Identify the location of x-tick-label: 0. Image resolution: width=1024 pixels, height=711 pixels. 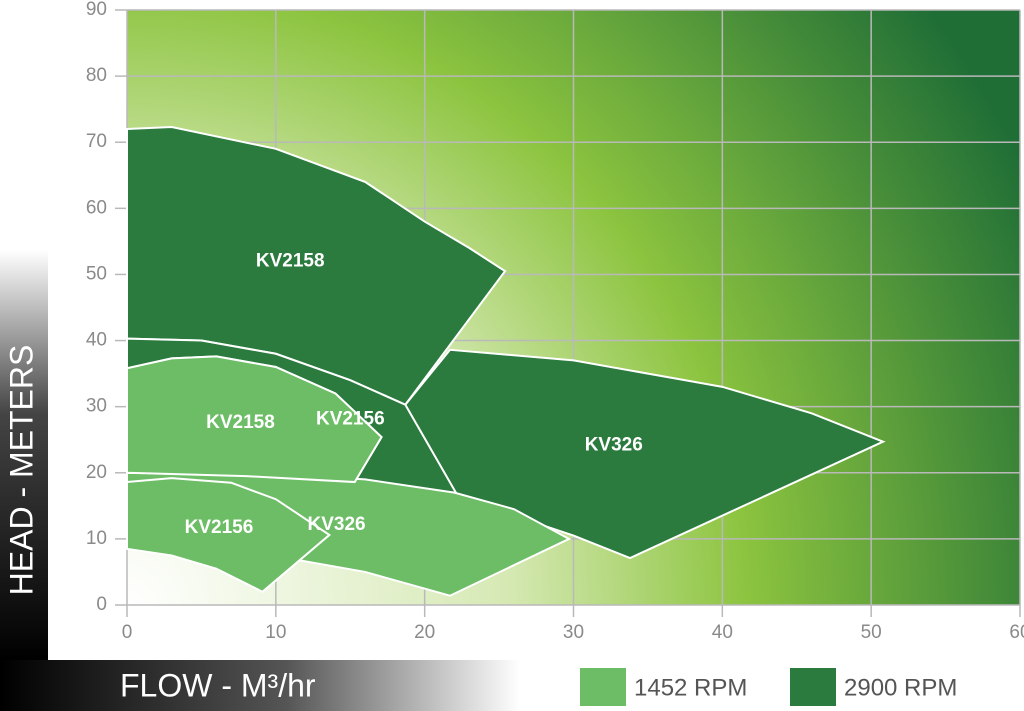
(127, 632).